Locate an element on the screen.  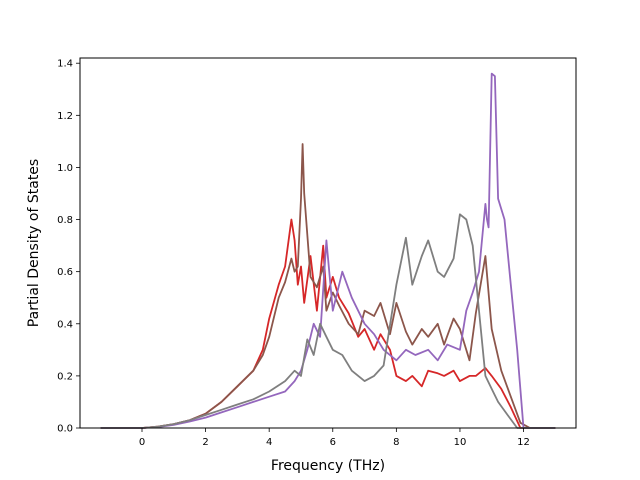
x-tick-label: 12 is located at coordinates (523, 442).